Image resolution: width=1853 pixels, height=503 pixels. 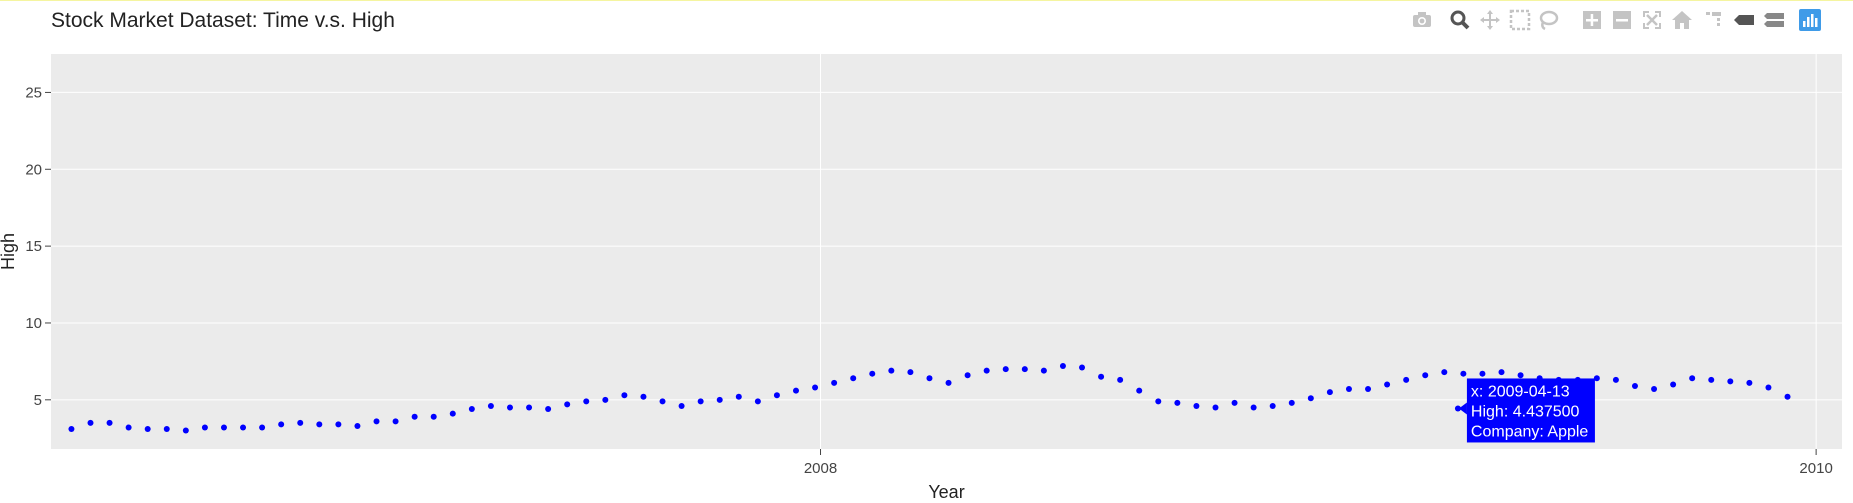 I want to click on hover-compare-icon, so click(x=1774, y=20).